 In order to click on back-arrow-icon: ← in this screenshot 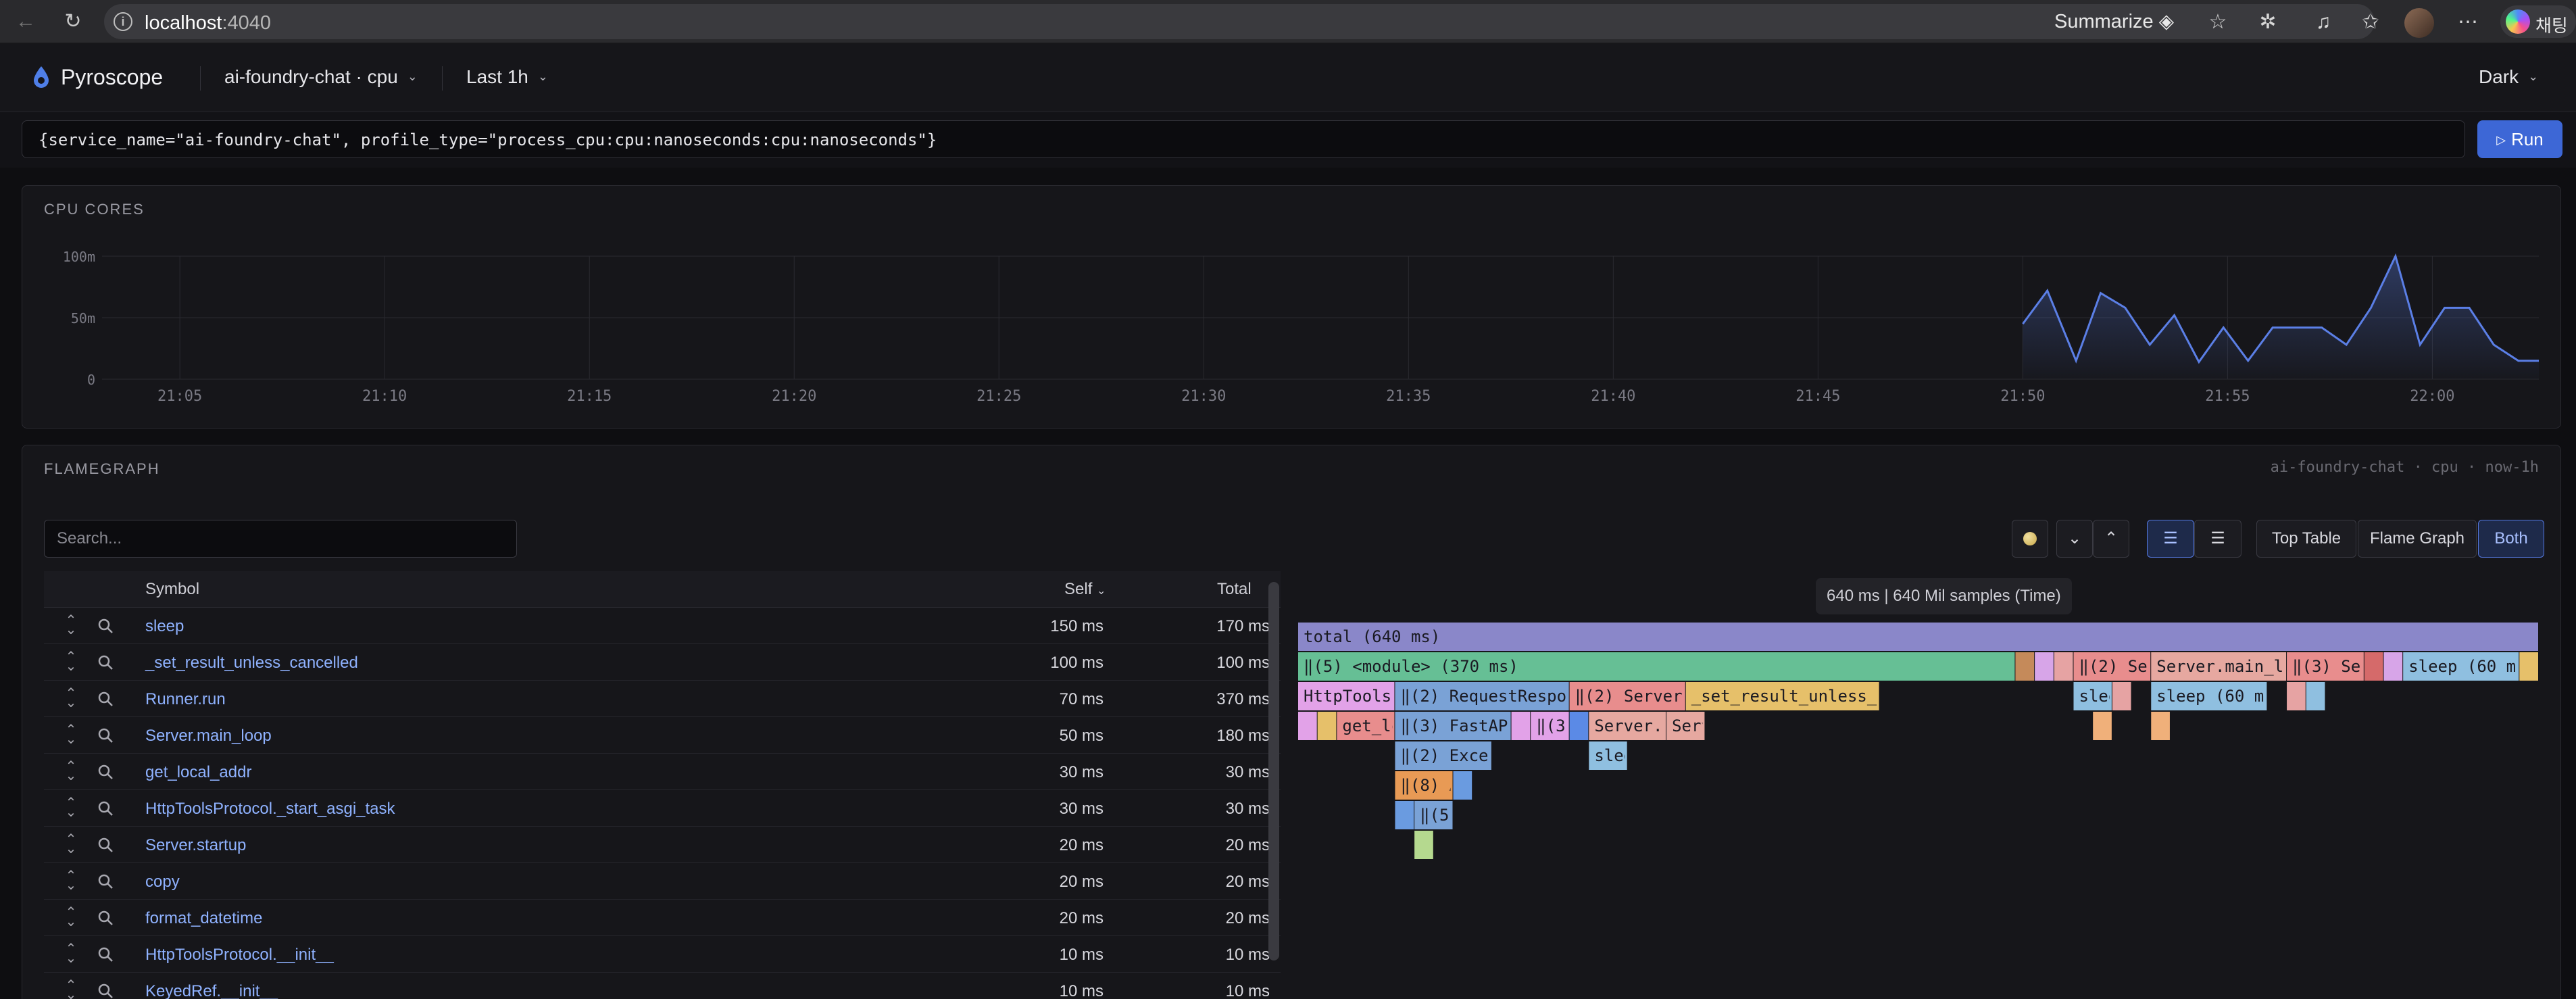, I will do `click(26, 21)`.